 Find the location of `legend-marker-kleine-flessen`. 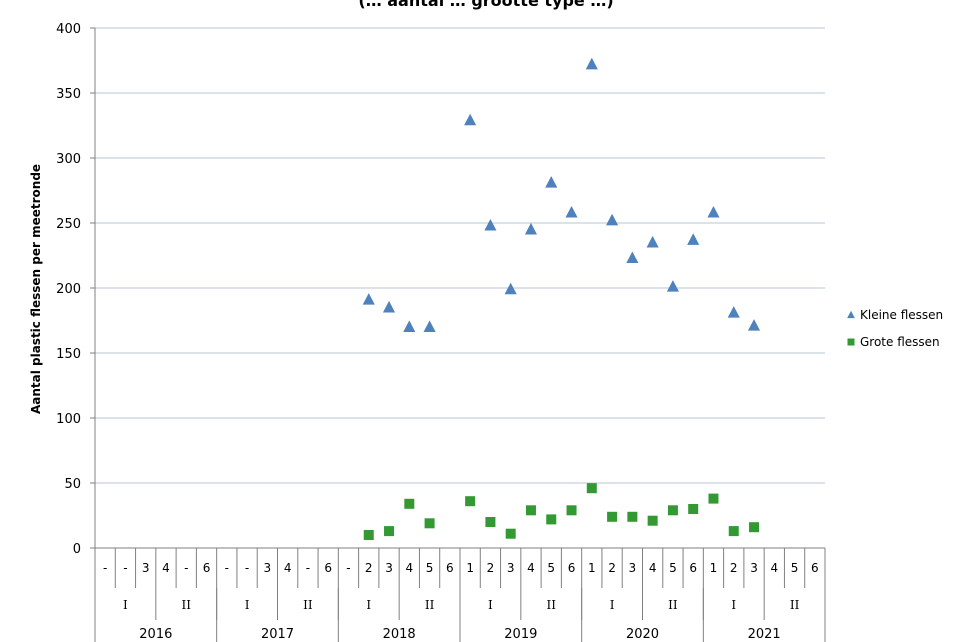

legend-marker-kleine-flessen is located at coordinates (851, 314).